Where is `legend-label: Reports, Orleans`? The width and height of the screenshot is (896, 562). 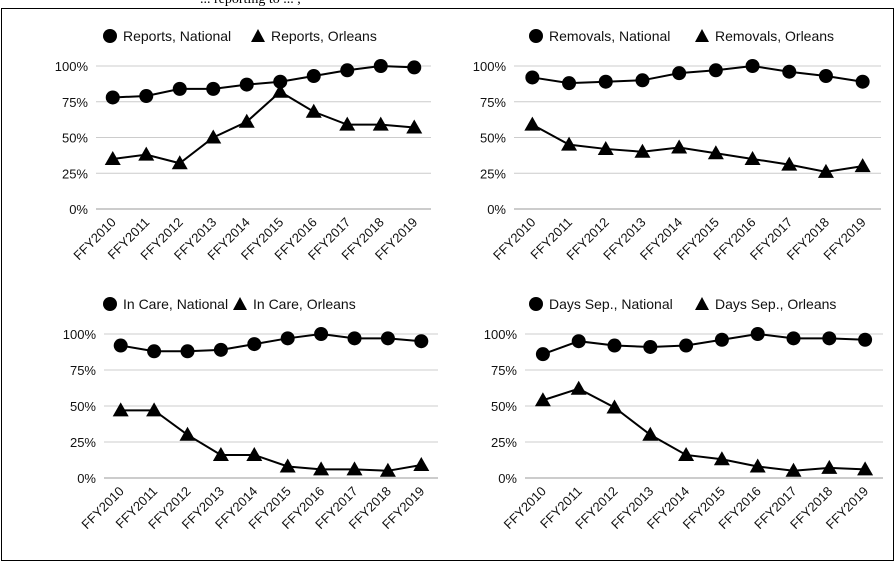
legend-label: Reports, Orleans is located at coordinates (324, 36).